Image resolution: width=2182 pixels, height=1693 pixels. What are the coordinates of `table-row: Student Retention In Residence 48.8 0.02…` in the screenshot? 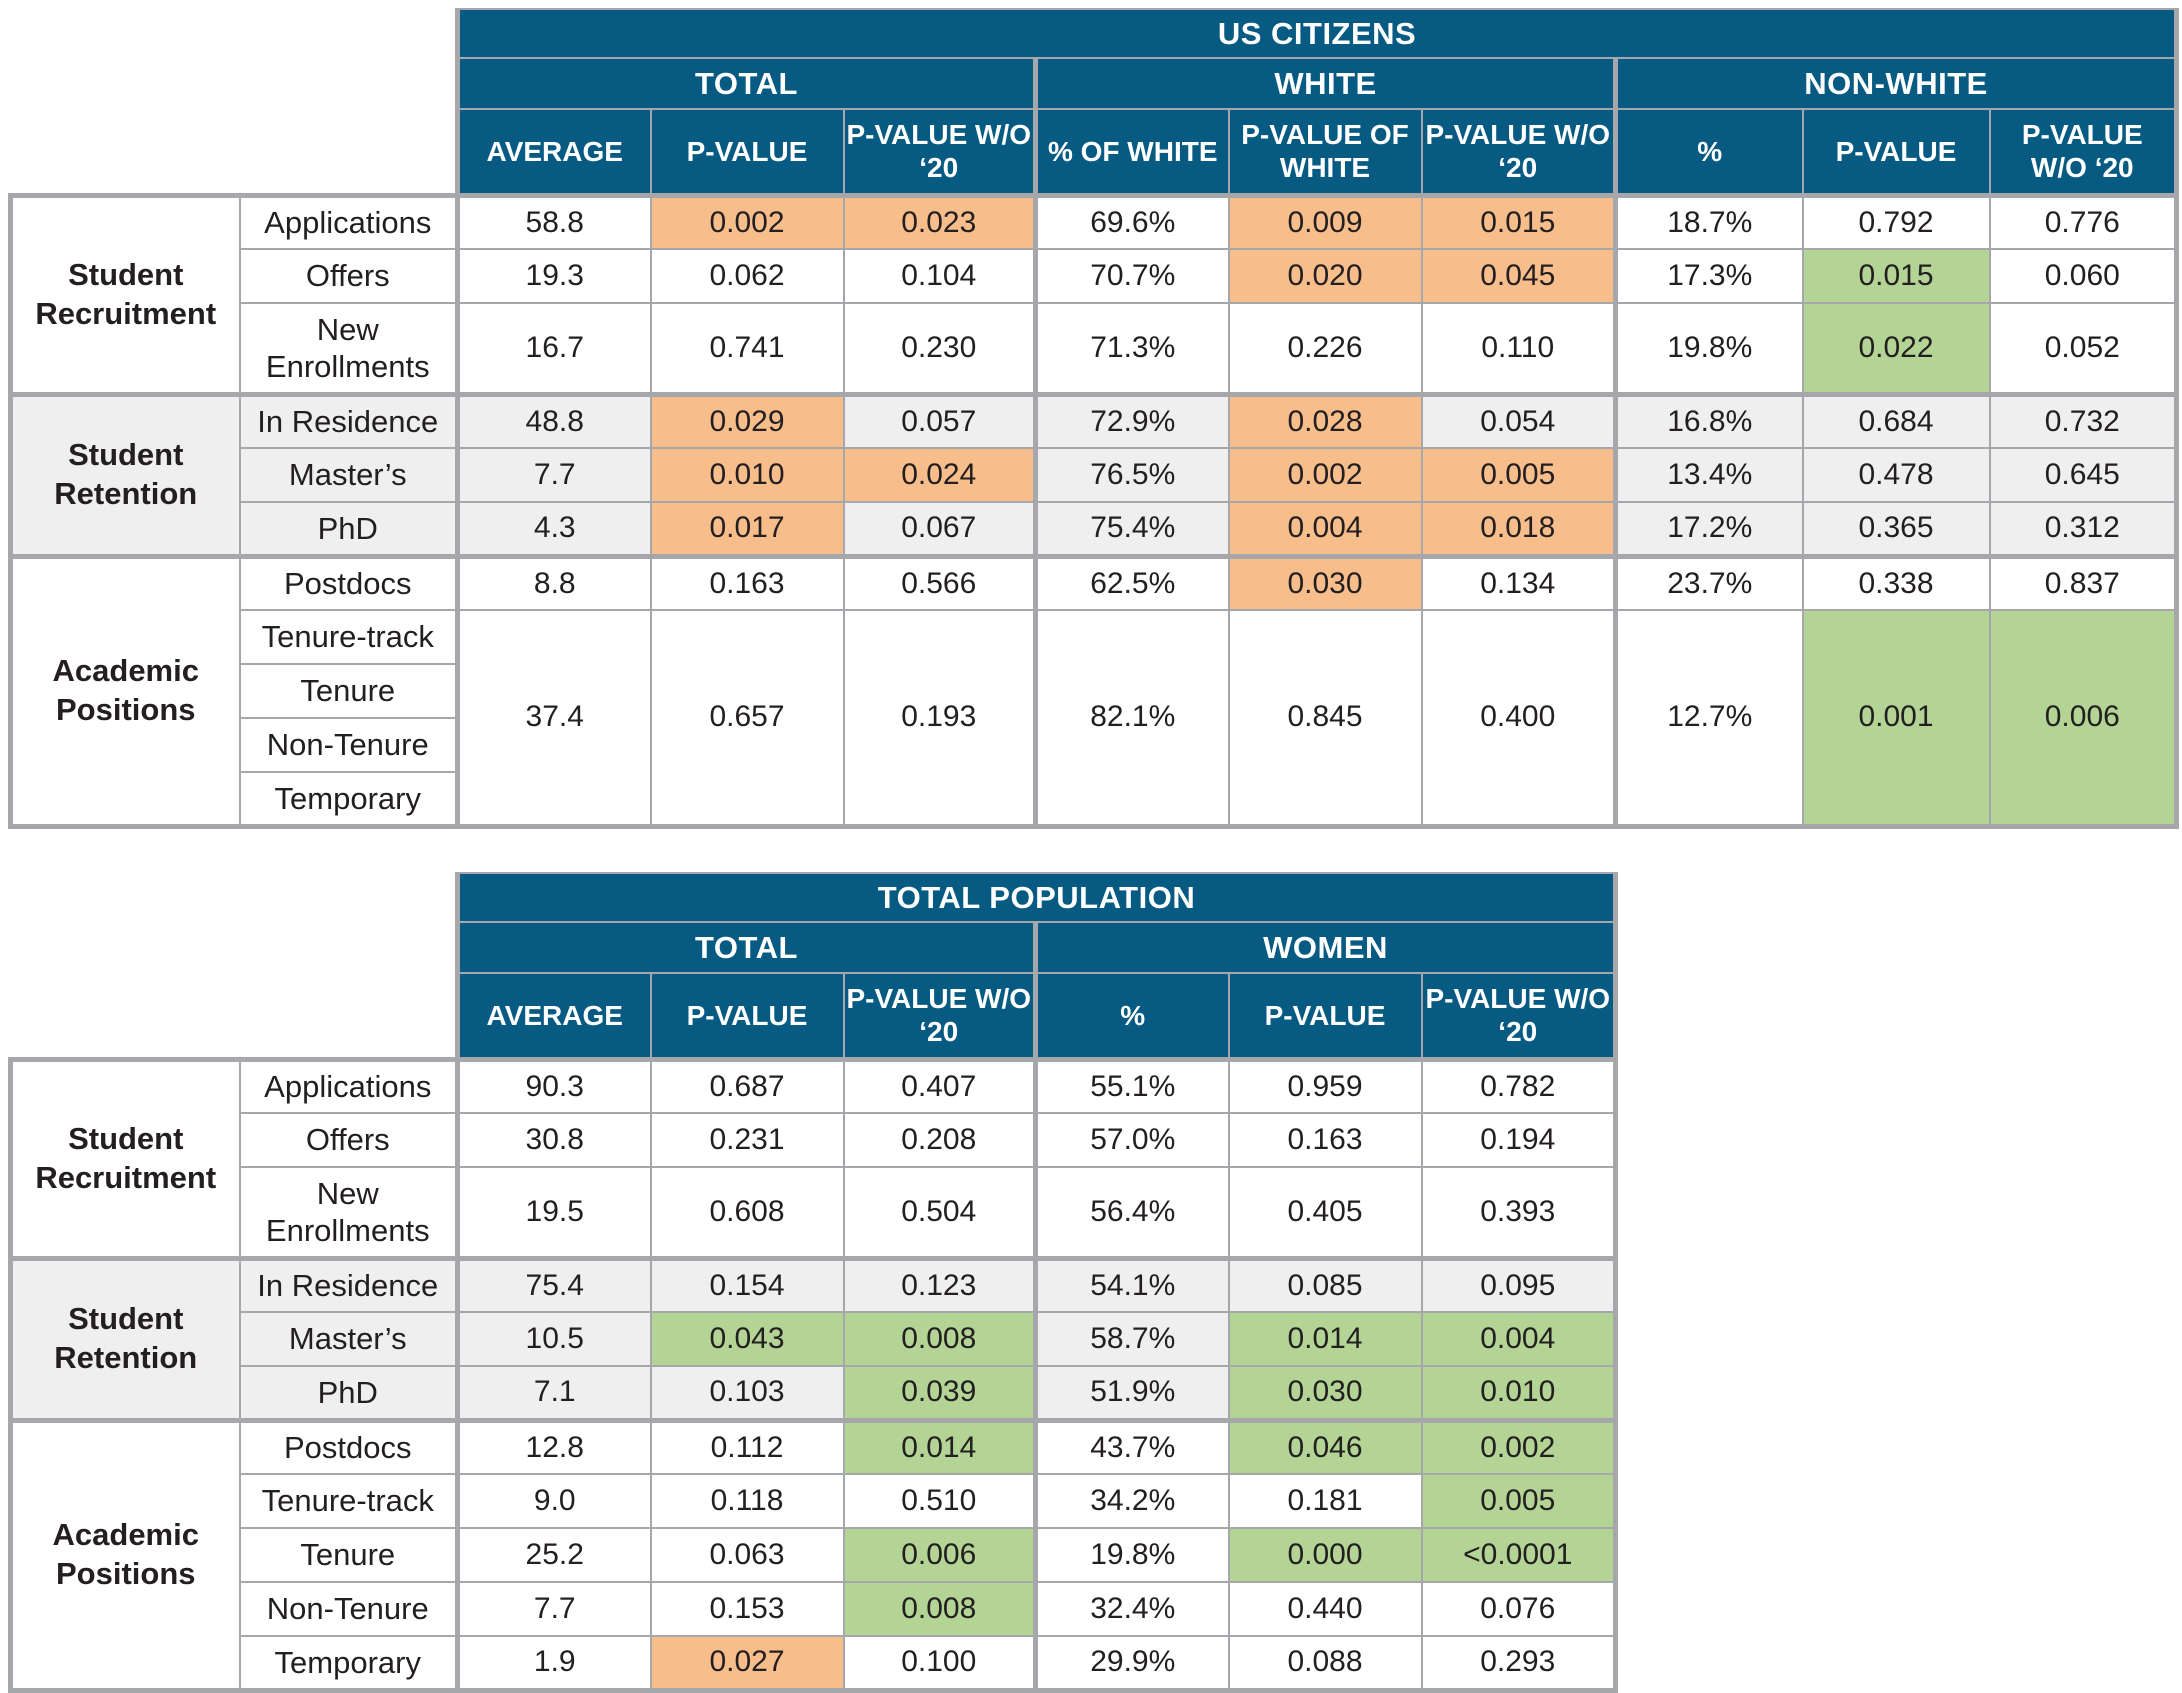 It's located at (1094, 474).